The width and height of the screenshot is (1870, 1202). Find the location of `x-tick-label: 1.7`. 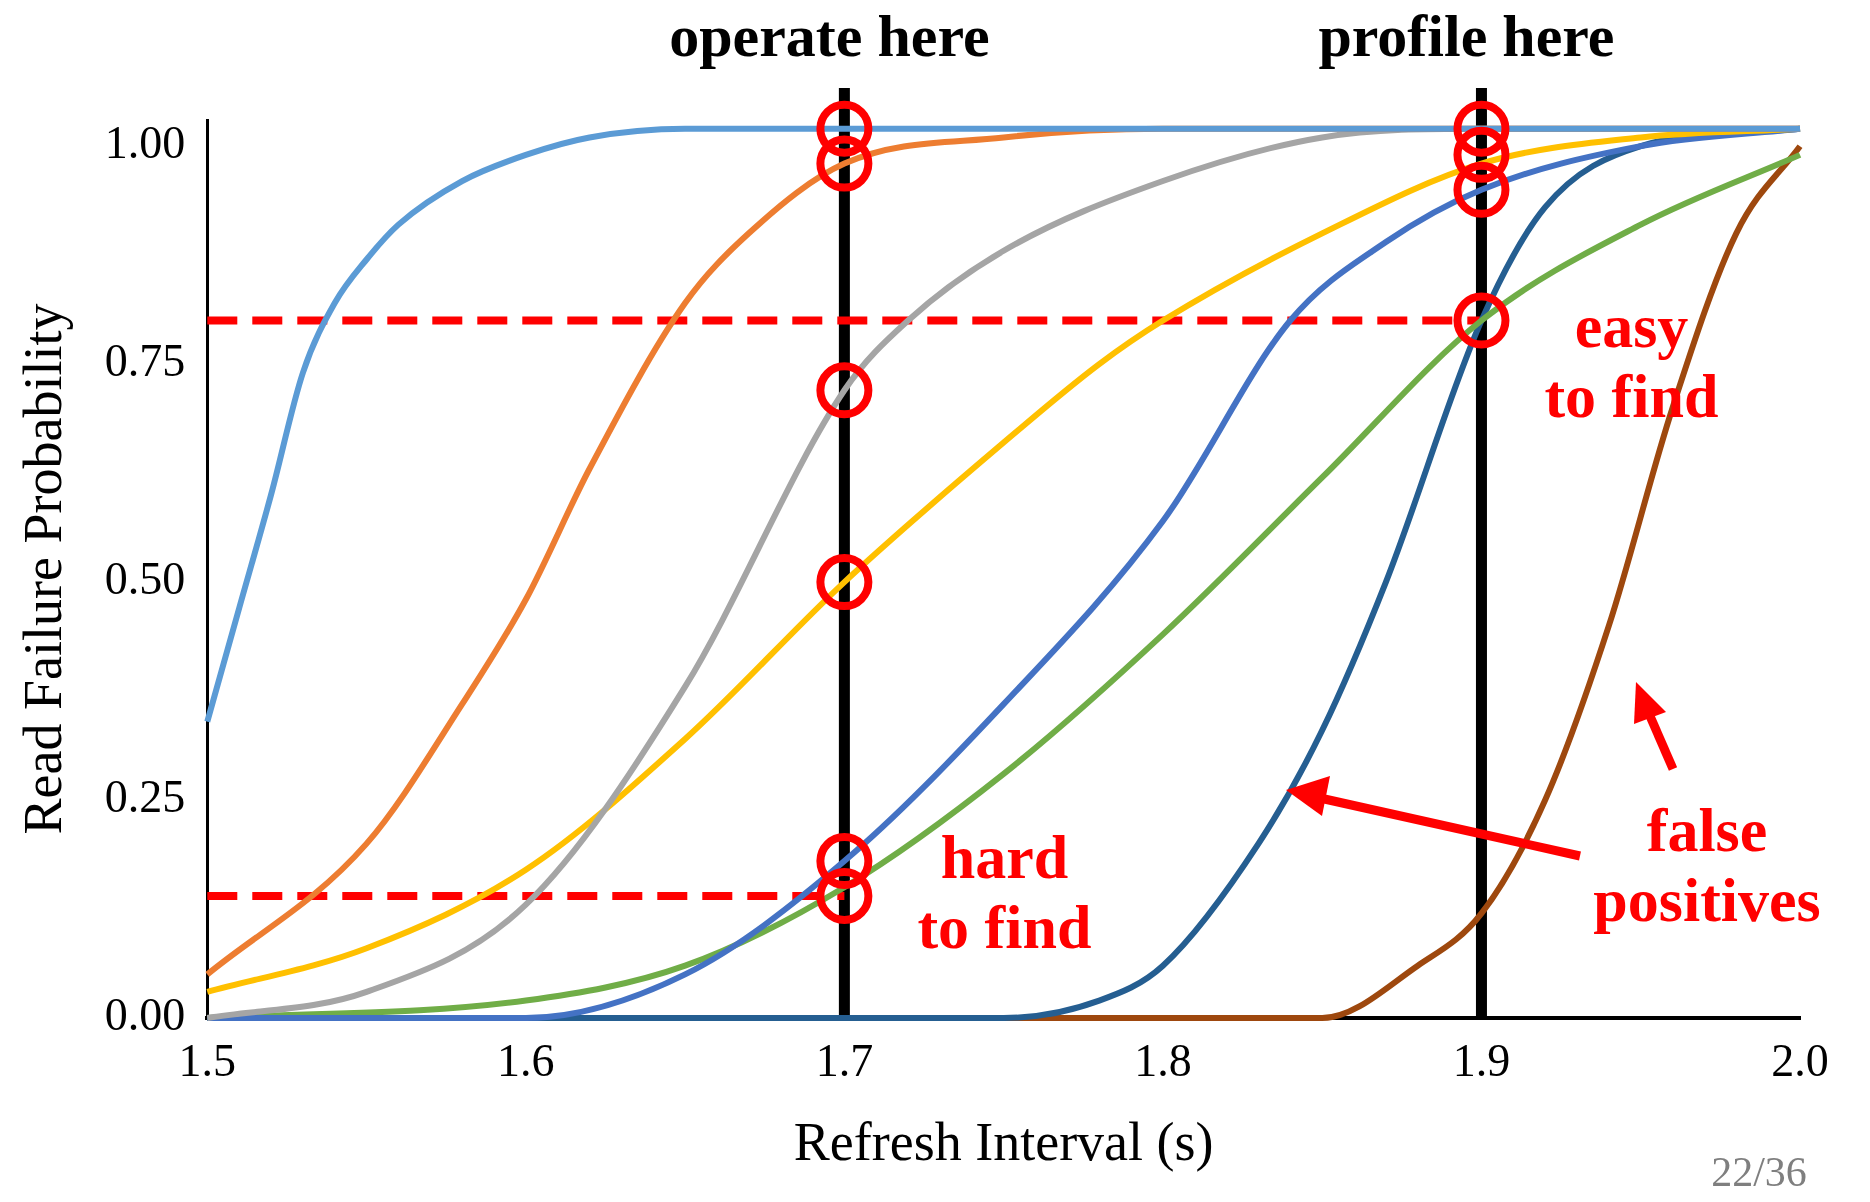

x-tick-label: 1.7 is located at coordinates (844, 1060).